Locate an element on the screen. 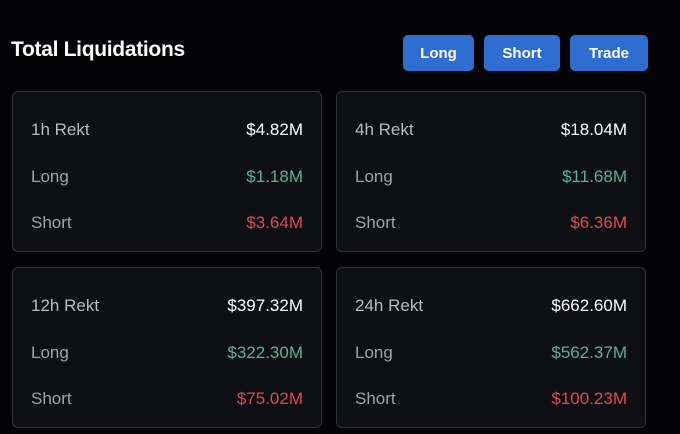 The width and height of the screenshot is (680, 434). total-row: 24h Rekt $662.60M is located at coordinates (491, 306).